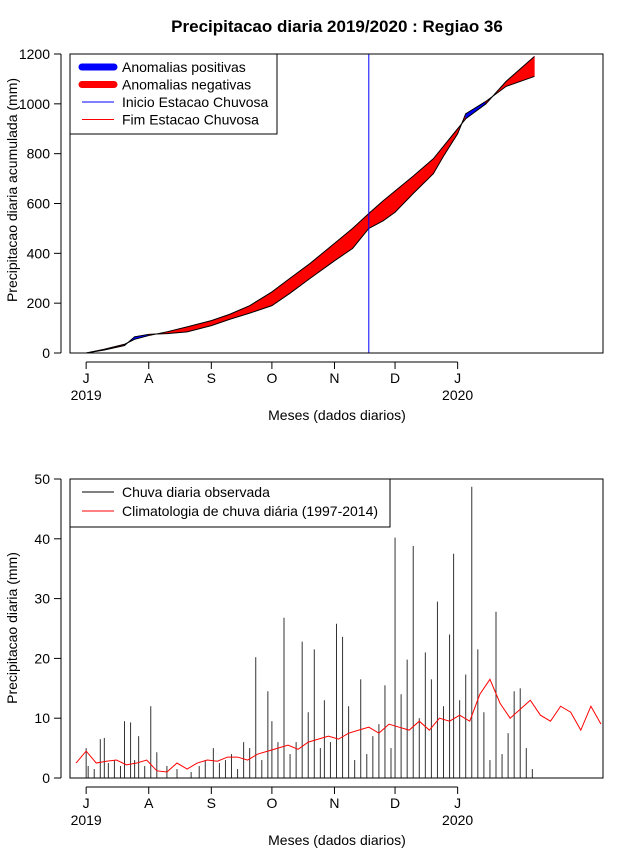 The width and height of the screenshot is (640, 850). I want to click on y-axis-label: Precipitacao diaria (mm), so click(12, 628).